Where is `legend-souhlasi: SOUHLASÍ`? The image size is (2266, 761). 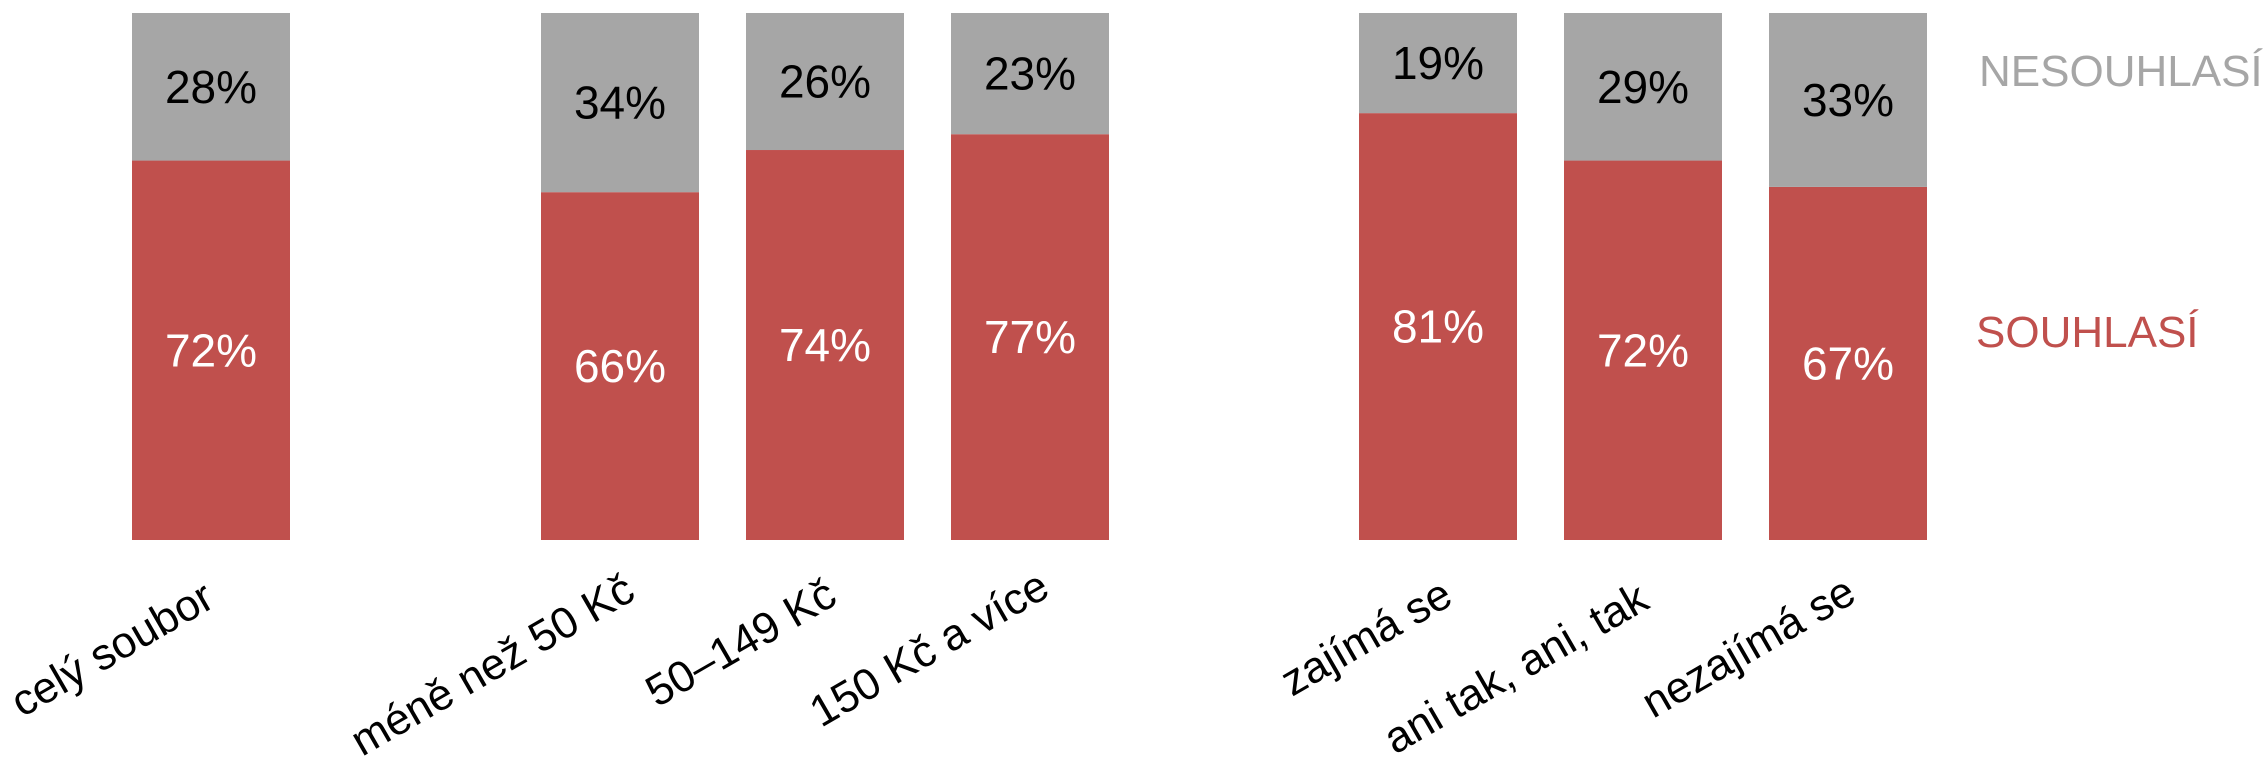 legend-souhlasi: SOUHLASÍ is located at coordinates (2087, 332).